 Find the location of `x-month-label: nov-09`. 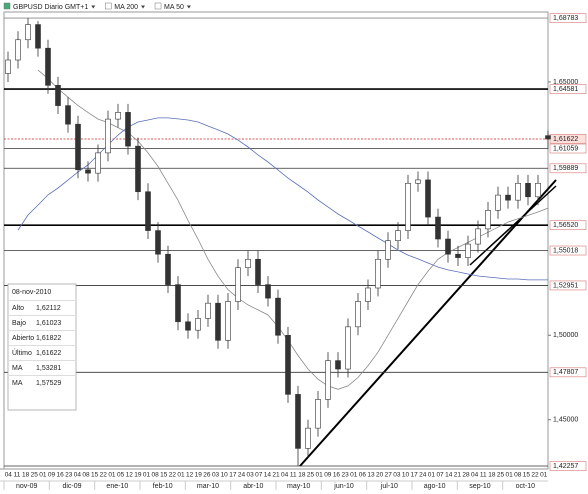

x-month-label: nov-09 is located at coordinates (27, 486).